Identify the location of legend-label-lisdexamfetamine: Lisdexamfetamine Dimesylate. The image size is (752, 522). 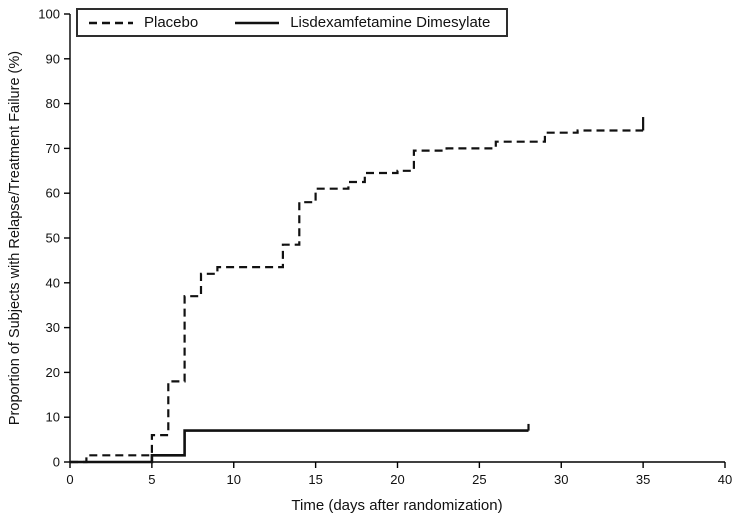
(390, 22).